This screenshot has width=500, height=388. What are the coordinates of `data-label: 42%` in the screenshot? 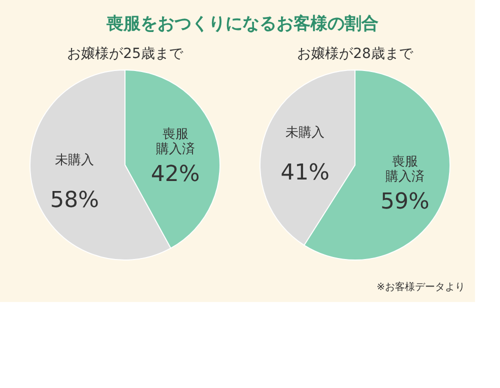 It's located at (175, 175).